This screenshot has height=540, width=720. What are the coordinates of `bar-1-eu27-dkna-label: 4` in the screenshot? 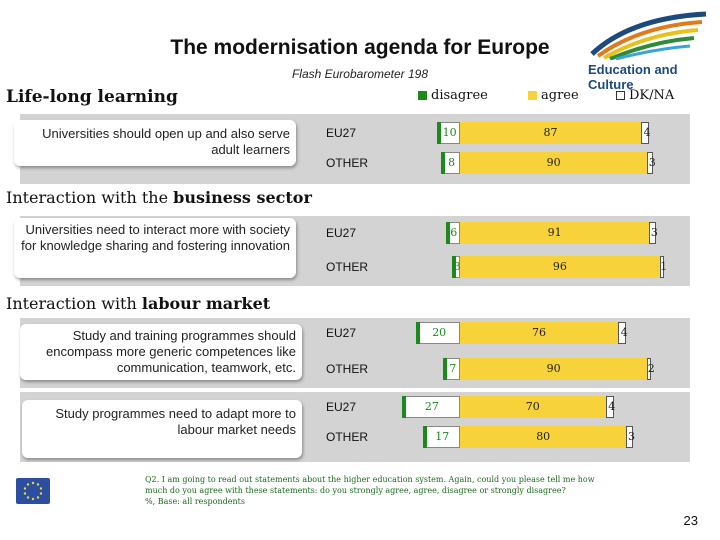 It's located at (647, 132).